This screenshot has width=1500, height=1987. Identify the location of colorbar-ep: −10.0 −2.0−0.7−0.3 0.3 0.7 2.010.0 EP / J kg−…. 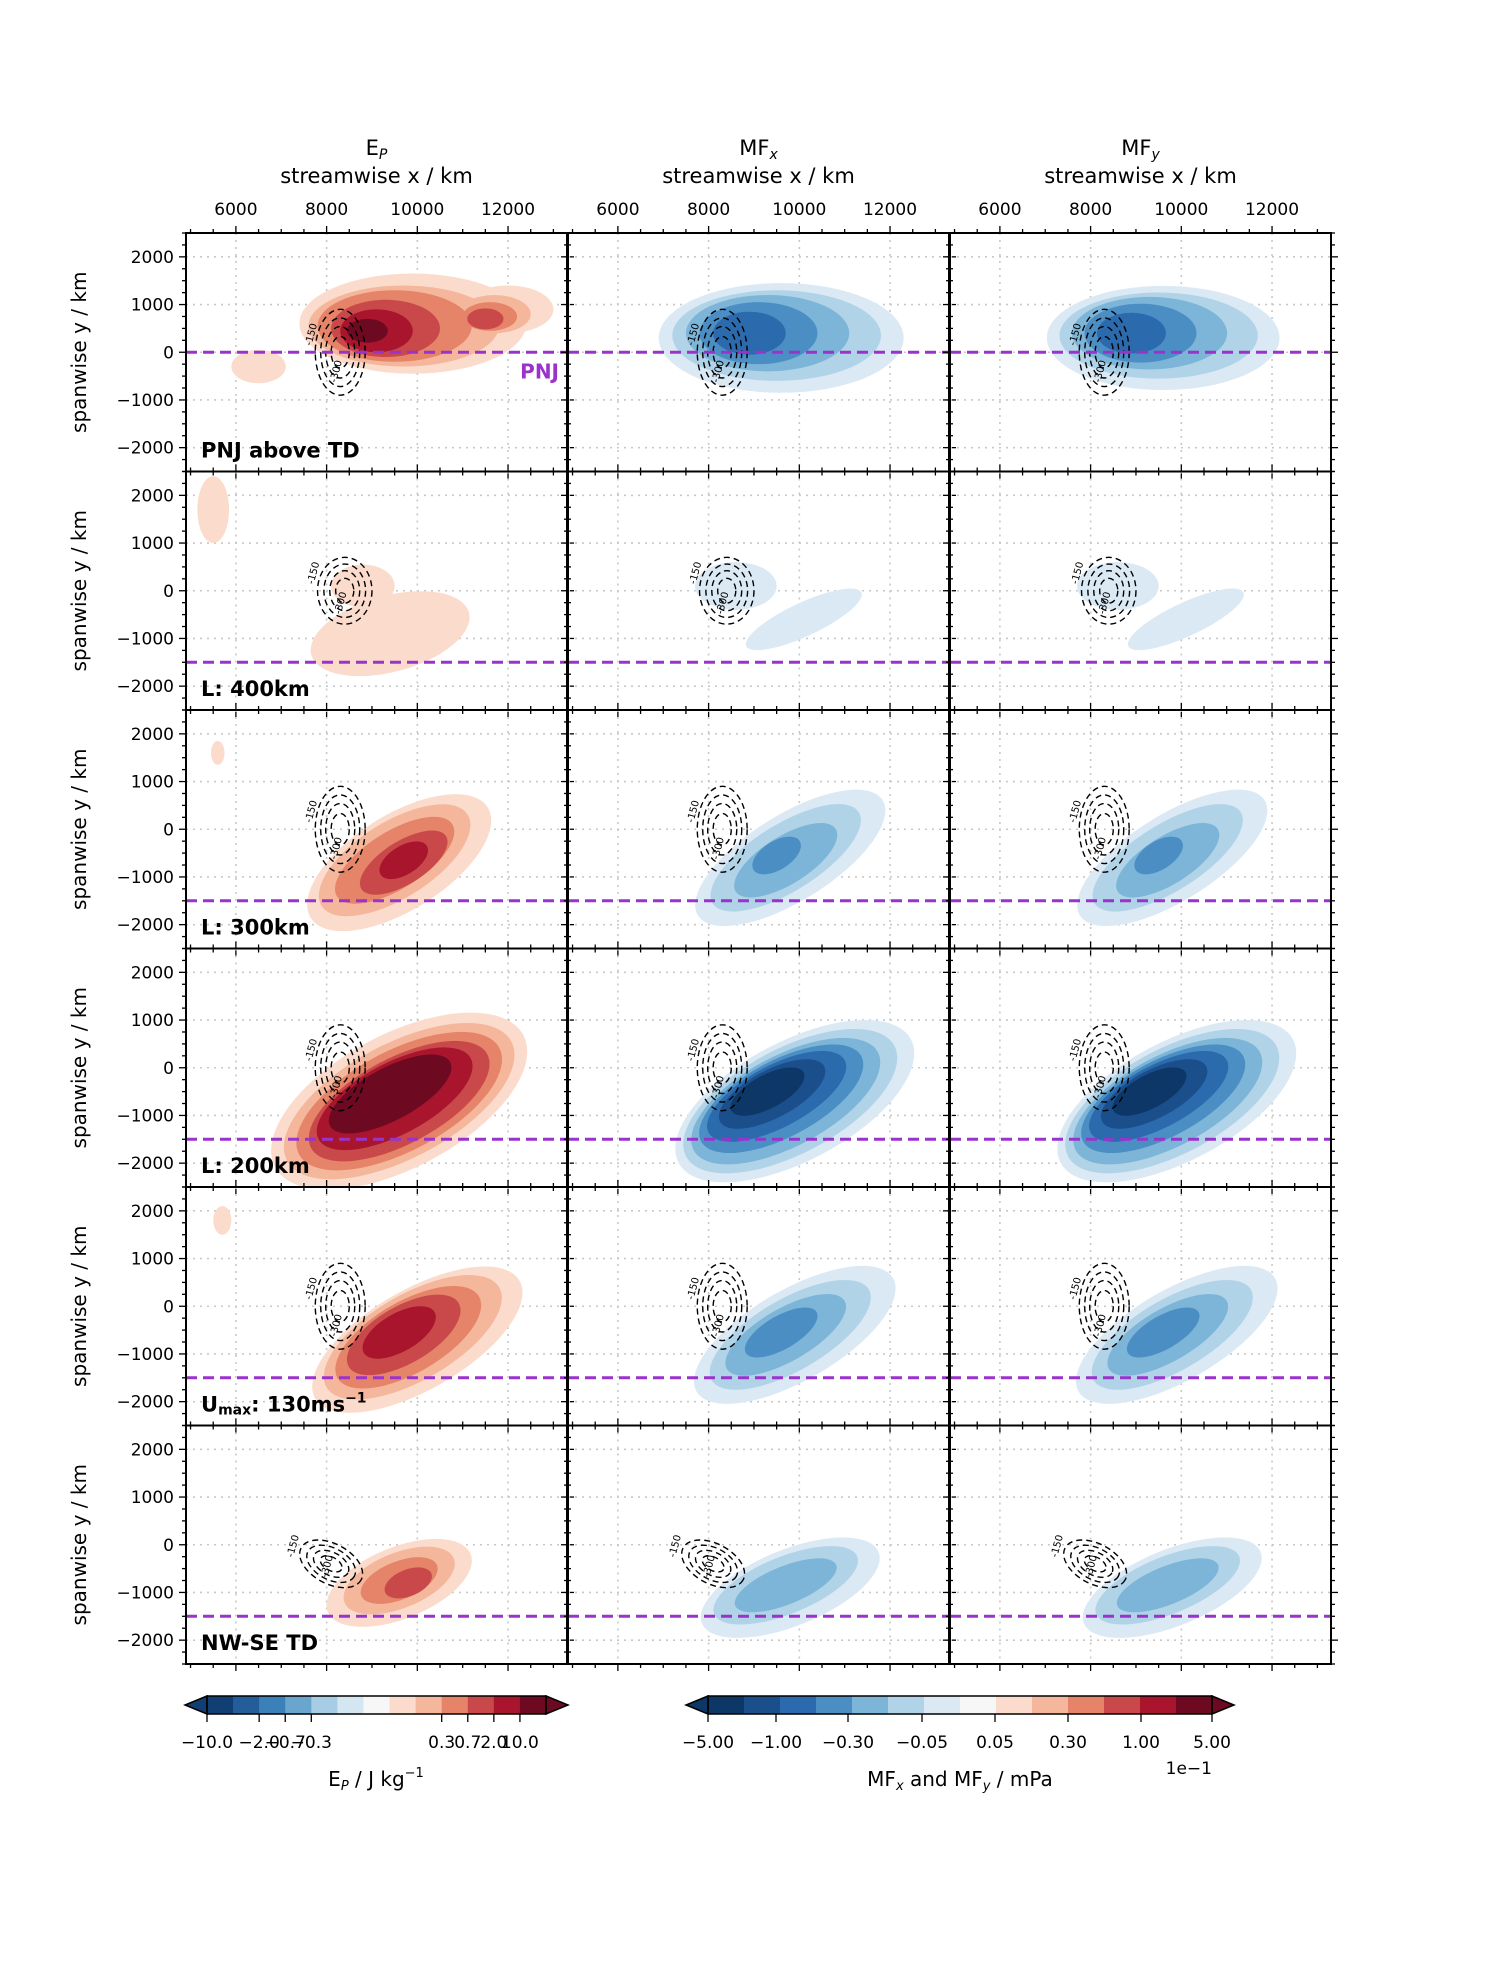
(375, 1744).